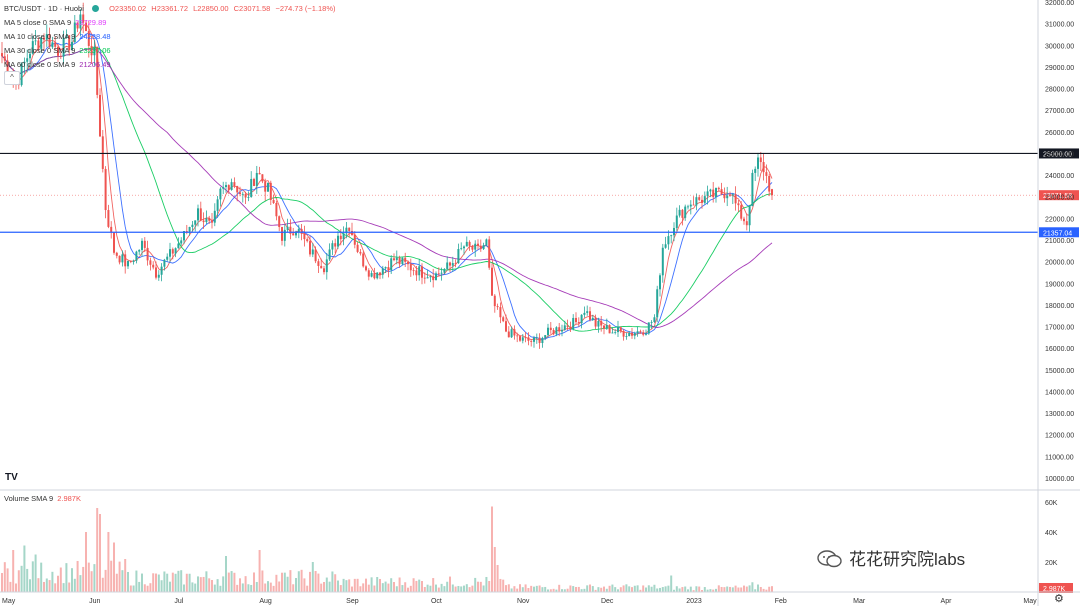 This screenshot has height=606, width=1080. I want to click on price-tick-label: 26000.00, so click(1059, 133).